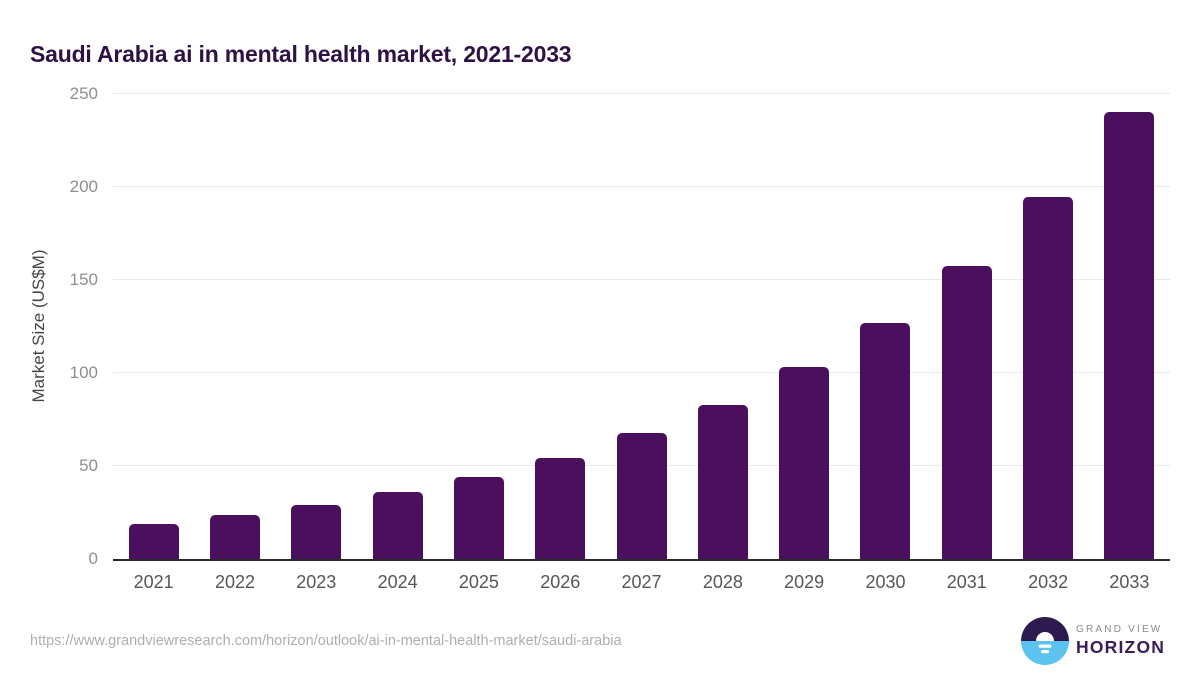  What do you see at coordinates (234, 582) in the screenshot?
I see `x-label-2022: 2022` at bounding box center [234, 582].